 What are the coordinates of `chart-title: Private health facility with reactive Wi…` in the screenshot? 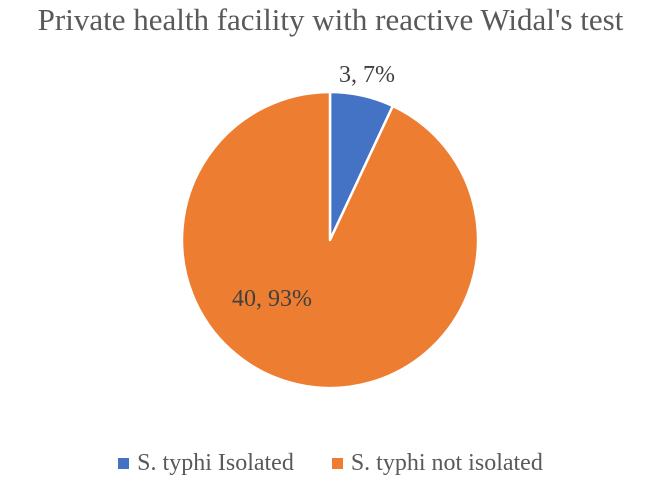 It's located at (330, 19).